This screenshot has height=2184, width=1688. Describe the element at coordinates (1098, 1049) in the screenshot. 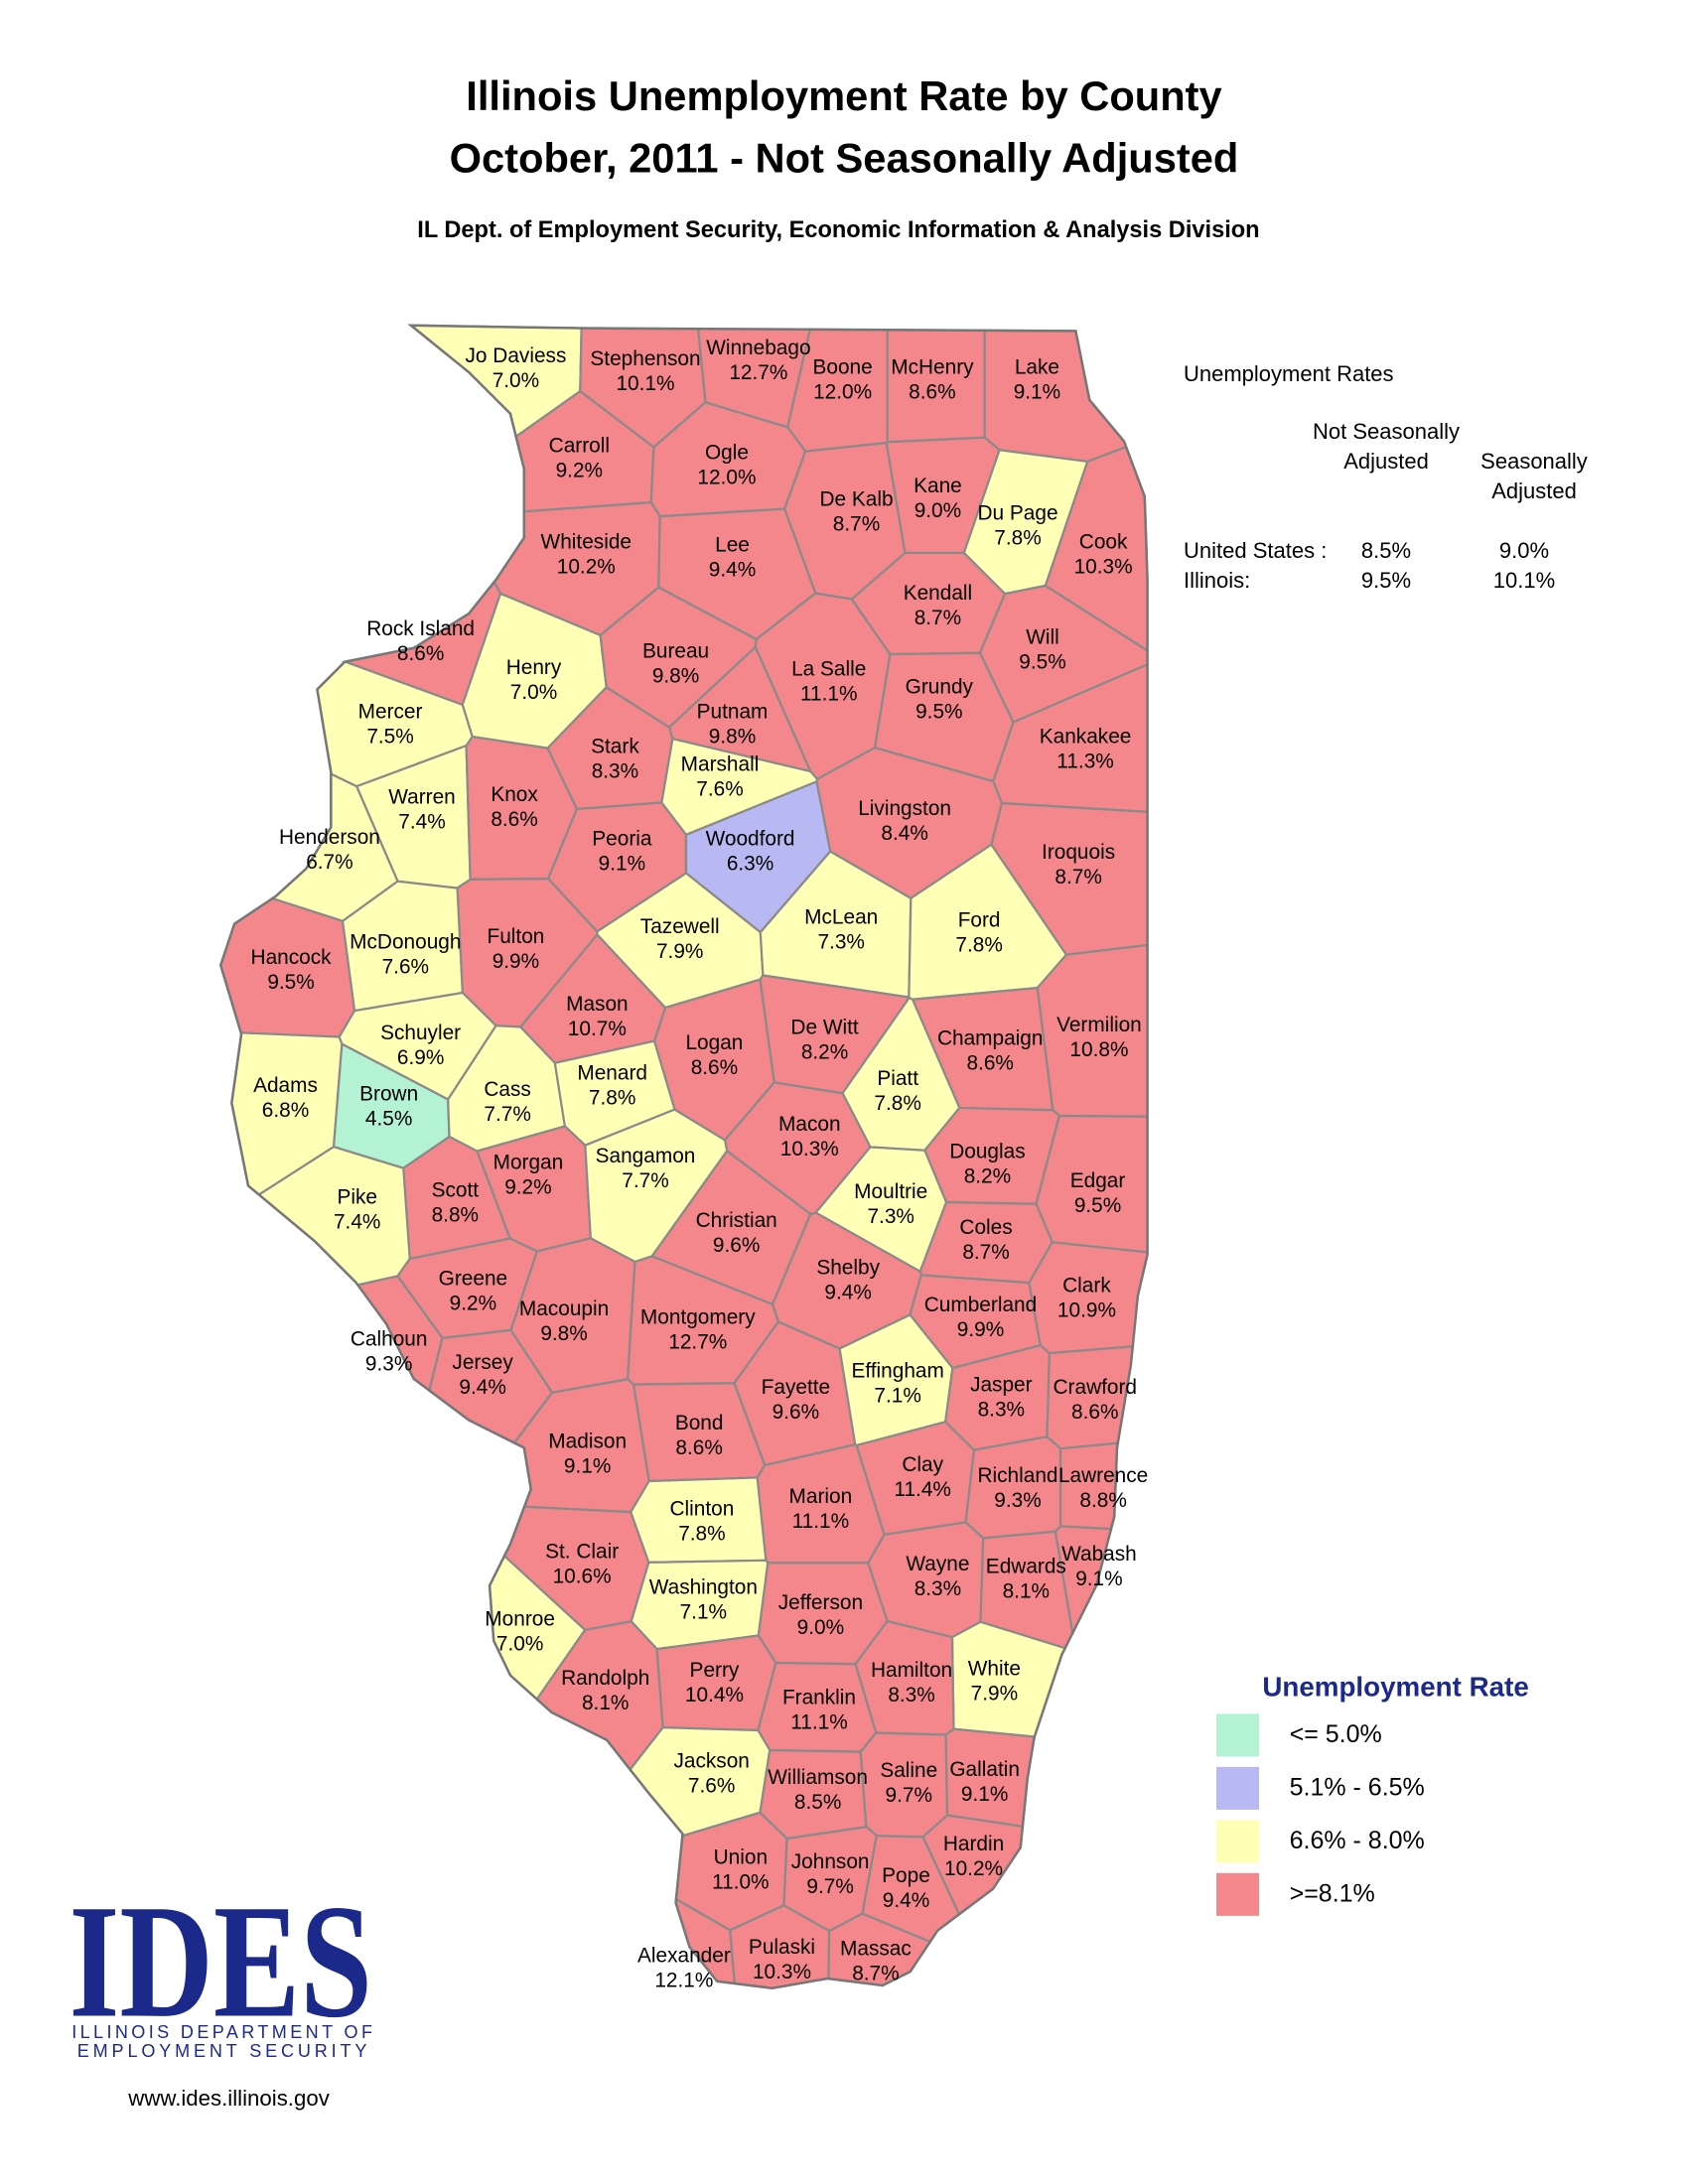

I see `county-rate: 10.8%` at that location.